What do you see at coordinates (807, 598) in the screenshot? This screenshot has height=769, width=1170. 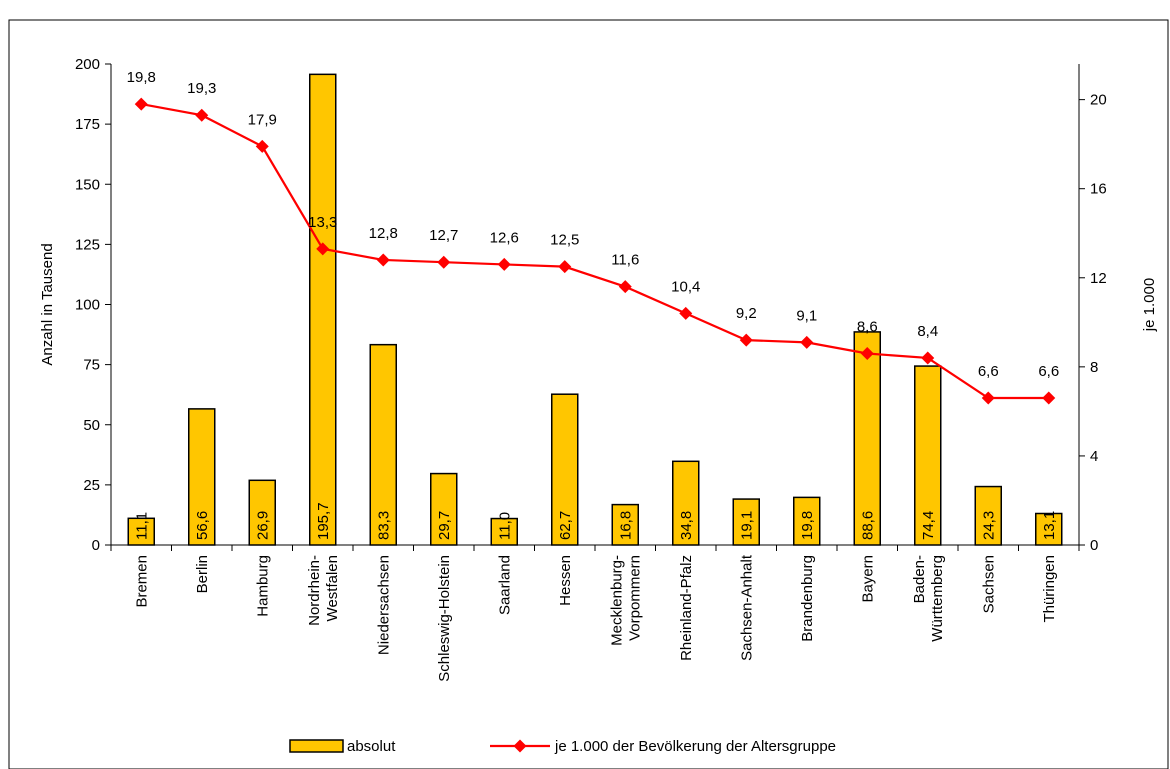 I see `category-label-11-line-0: Brandenburg` at bounding box center [807, 598].